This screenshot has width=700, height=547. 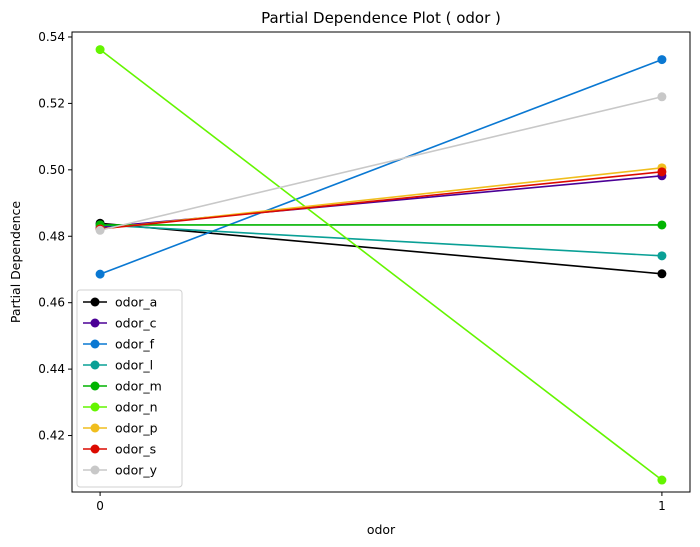 I want to click on x-tick-label: 0, so click(x=100, y=506).